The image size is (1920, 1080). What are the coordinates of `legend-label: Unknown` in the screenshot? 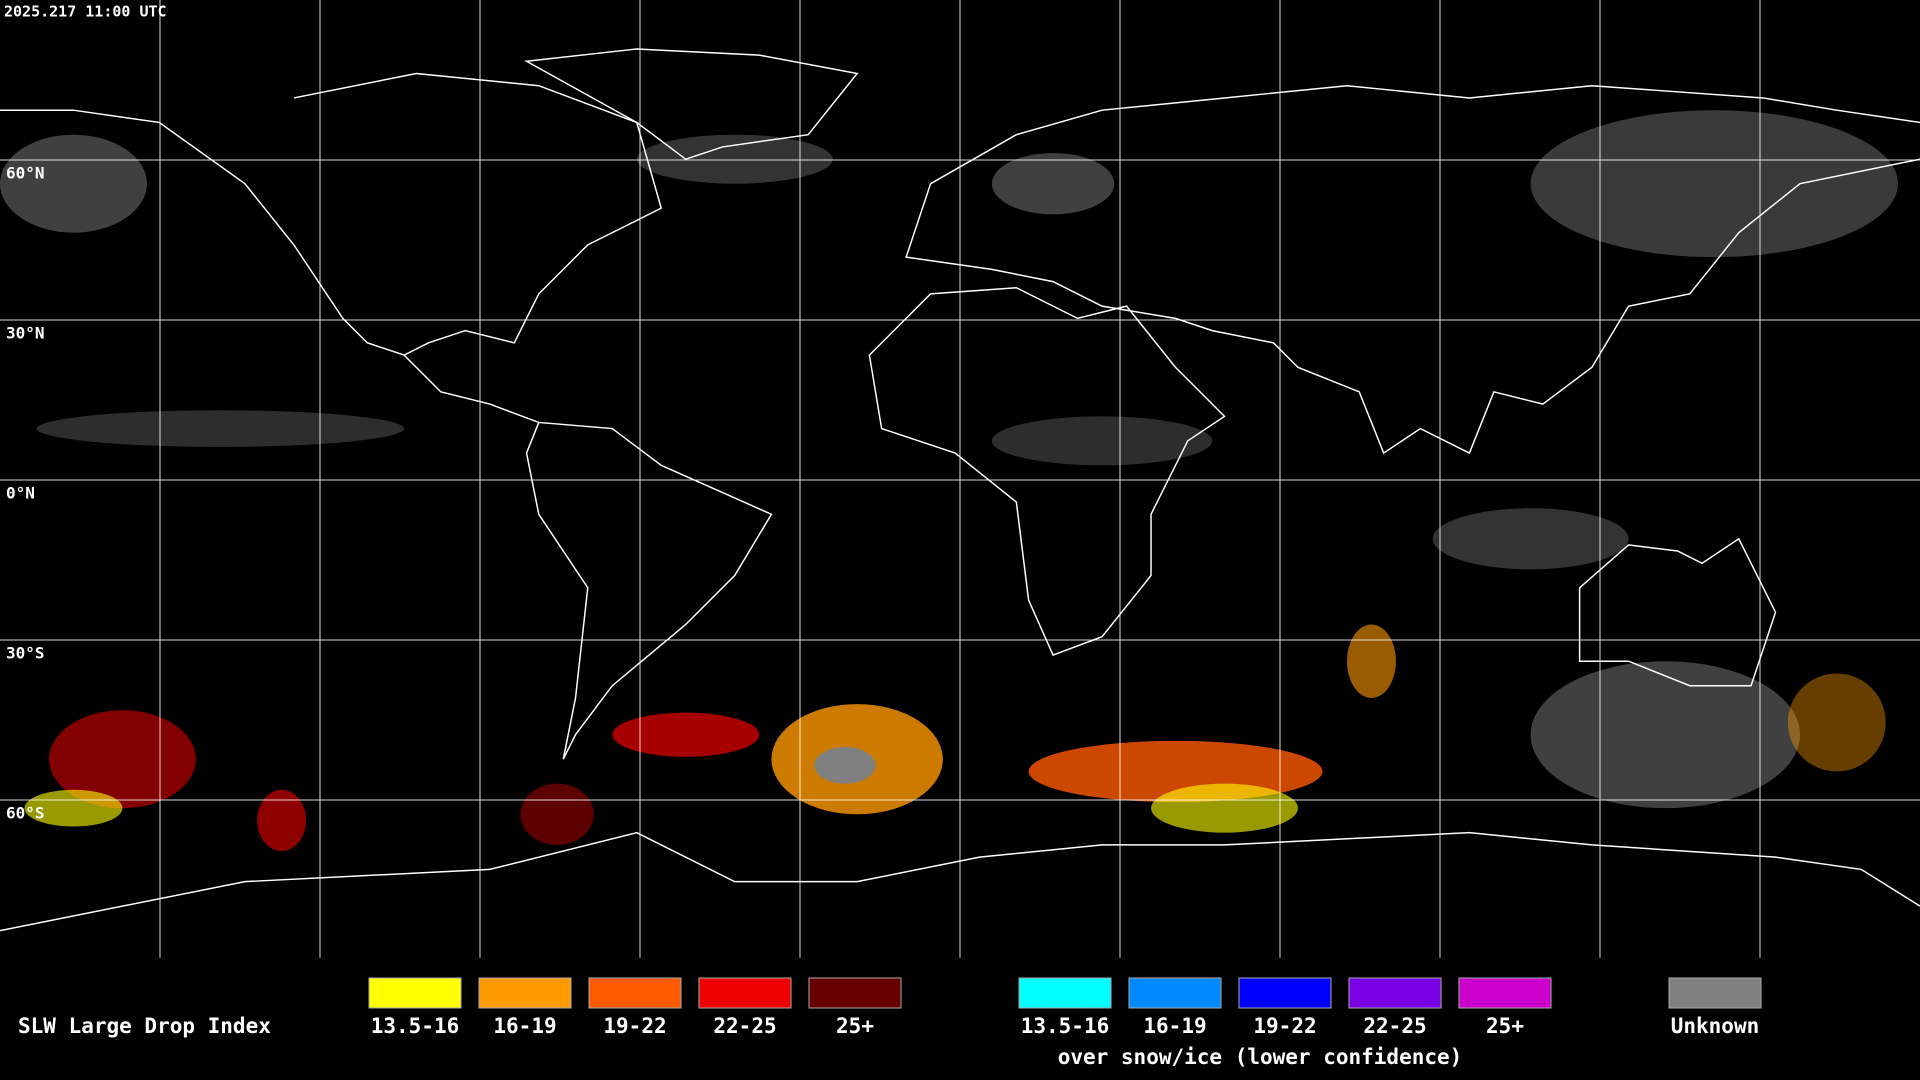 It's located at (1715, 1026).